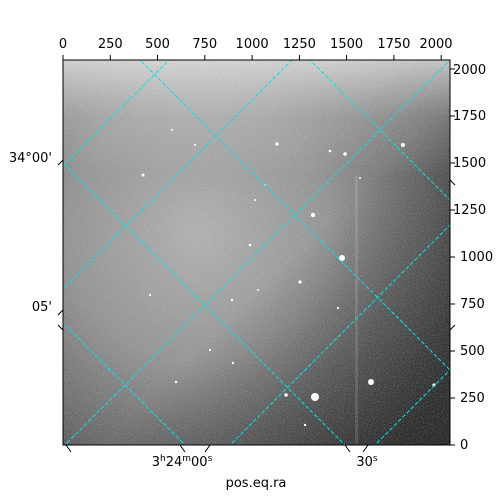  I want to click on top-tick-label: 250, so click(110, 44).